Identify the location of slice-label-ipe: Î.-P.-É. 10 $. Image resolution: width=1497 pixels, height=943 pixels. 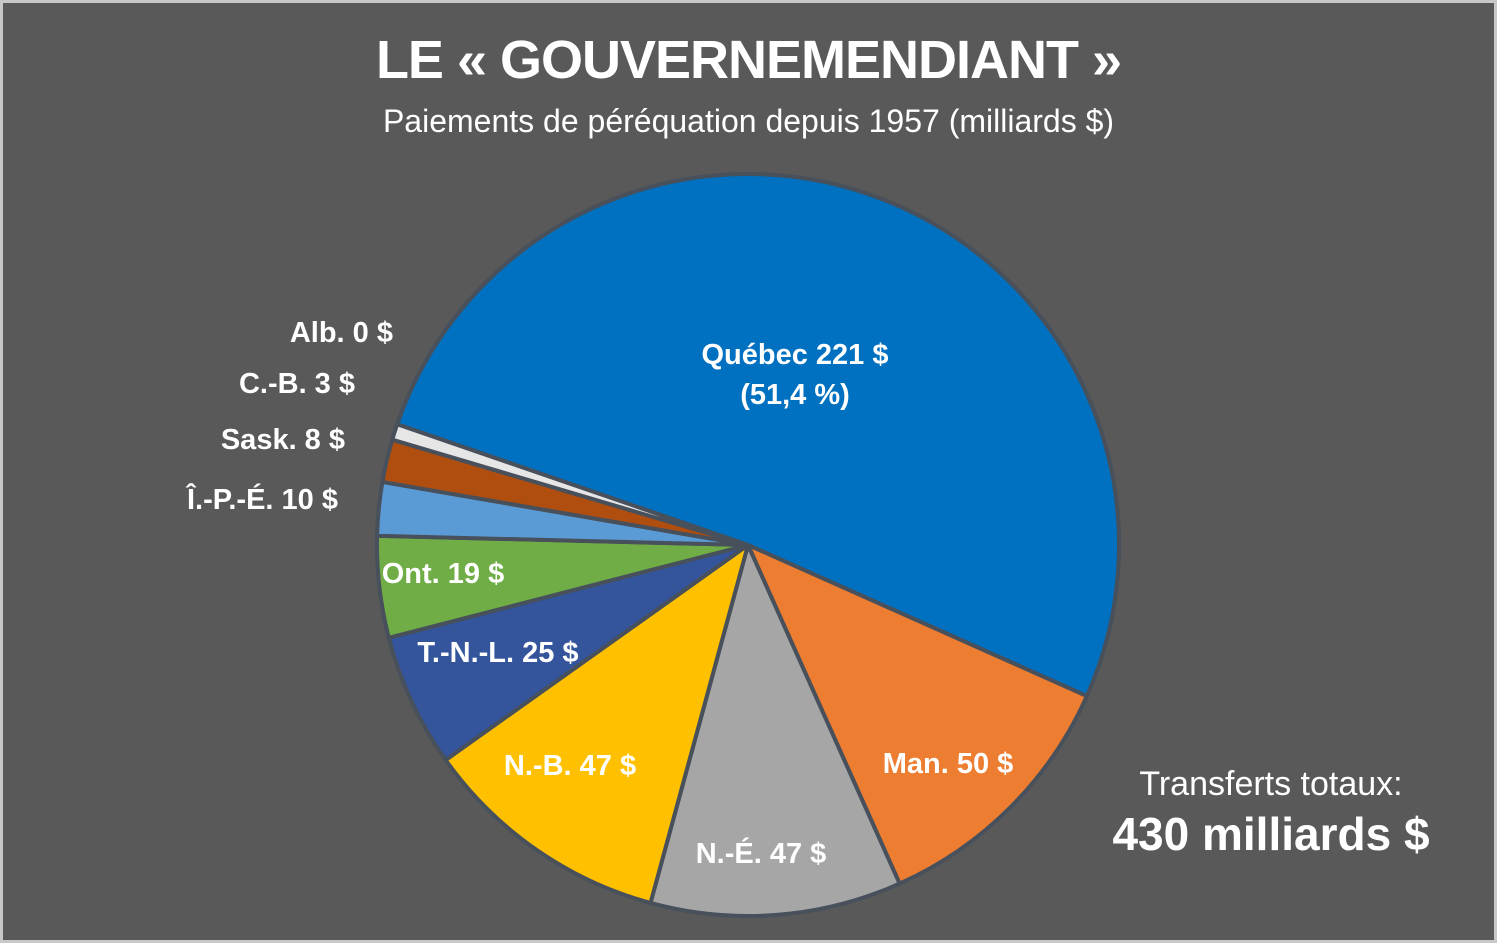
(262, 500).